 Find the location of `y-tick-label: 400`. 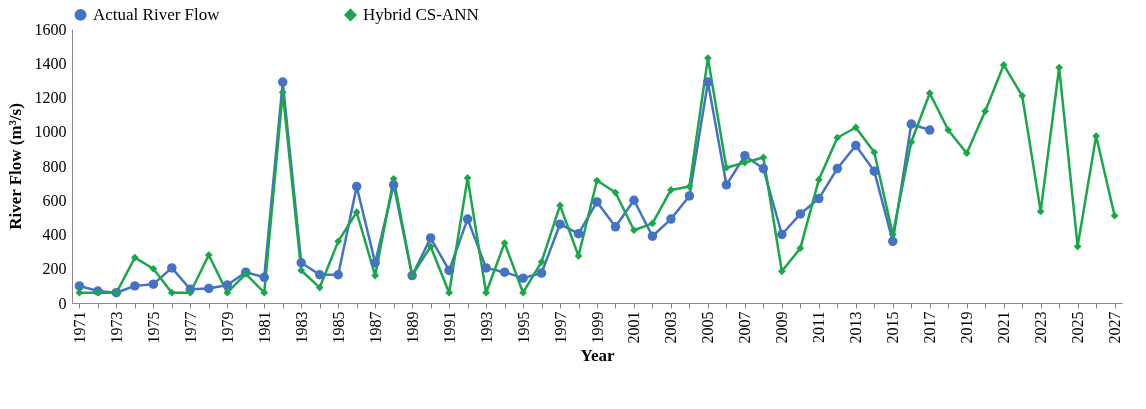

y-tick-label: 400 is located at coordinates (54, 234).